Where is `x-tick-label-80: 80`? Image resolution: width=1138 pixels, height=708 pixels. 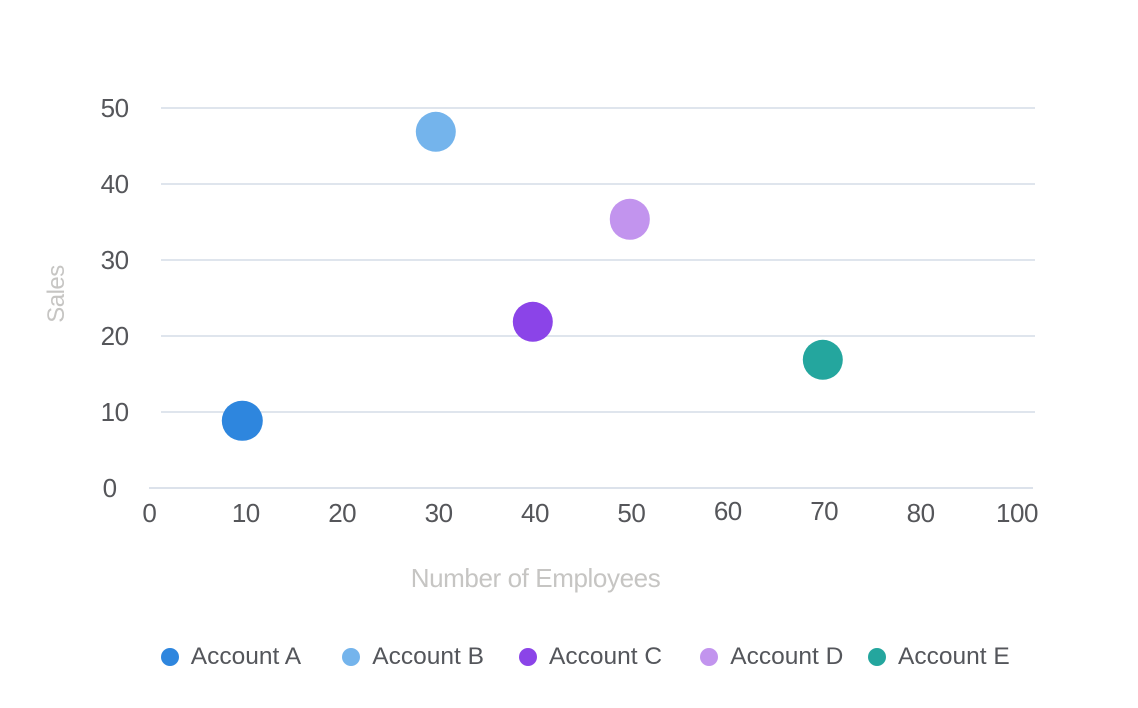 x-tick-label-80: 80 is located at coordinates (920, 513).